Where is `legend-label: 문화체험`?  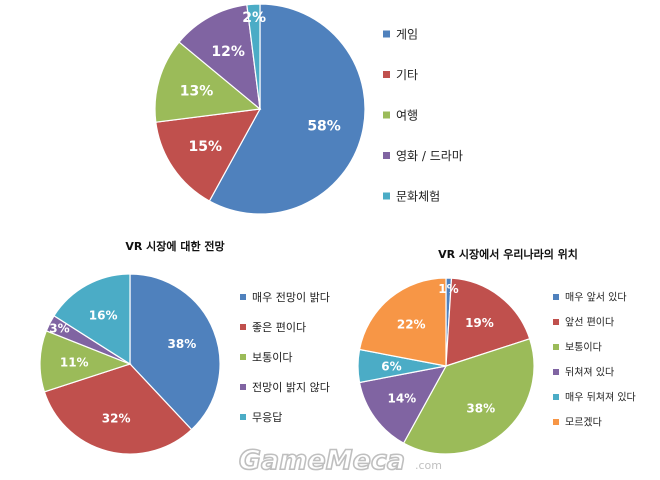 legend-label: 문화체험 is located at coordinates (418, 196).